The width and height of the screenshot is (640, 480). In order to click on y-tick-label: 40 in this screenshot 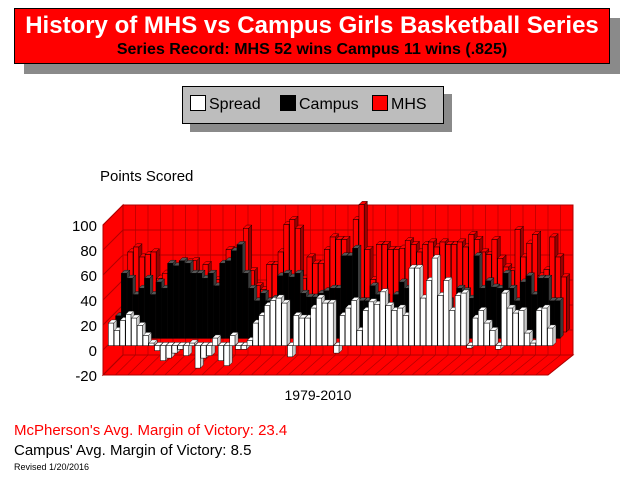, I will do `click(88, 301)`.